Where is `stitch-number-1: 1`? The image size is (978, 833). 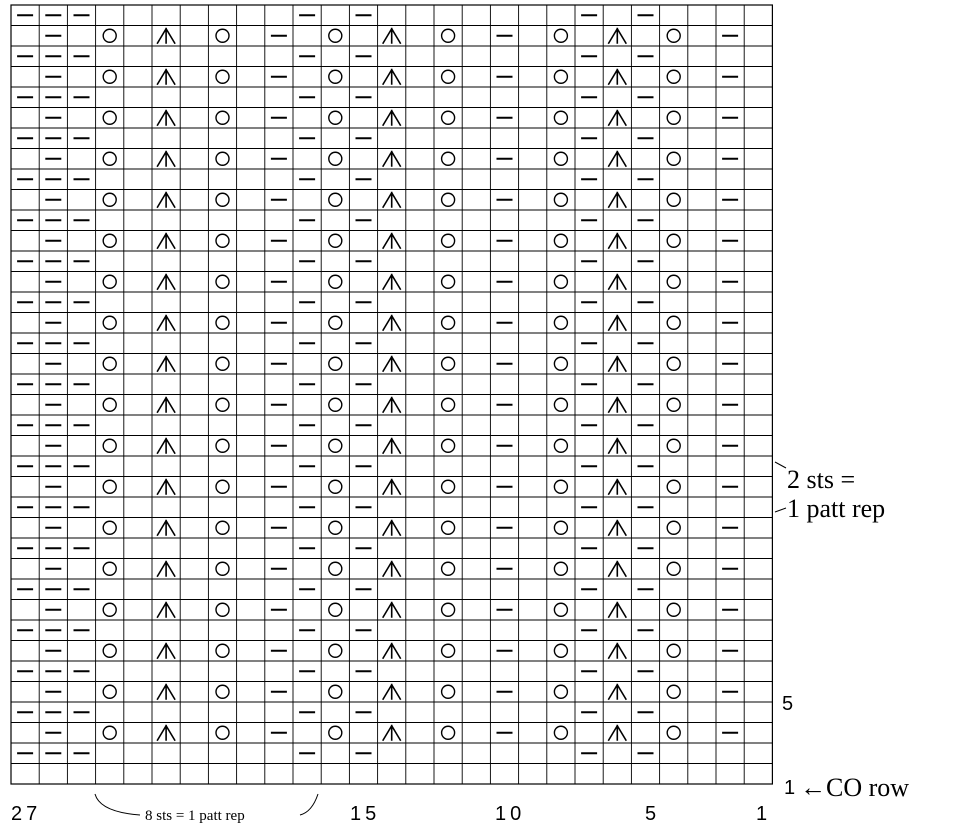
stitch-number-1: 1 is located at coordinates (761, 814).